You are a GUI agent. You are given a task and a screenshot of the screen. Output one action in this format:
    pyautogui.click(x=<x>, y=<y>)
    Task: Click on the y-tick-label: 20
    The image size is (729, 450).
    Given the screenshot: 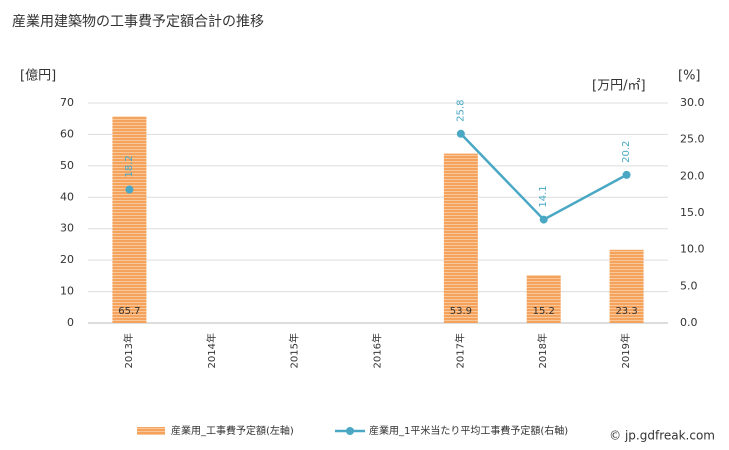 What is the action you would take?
    pyautogui.click(x=67, y=259)
    